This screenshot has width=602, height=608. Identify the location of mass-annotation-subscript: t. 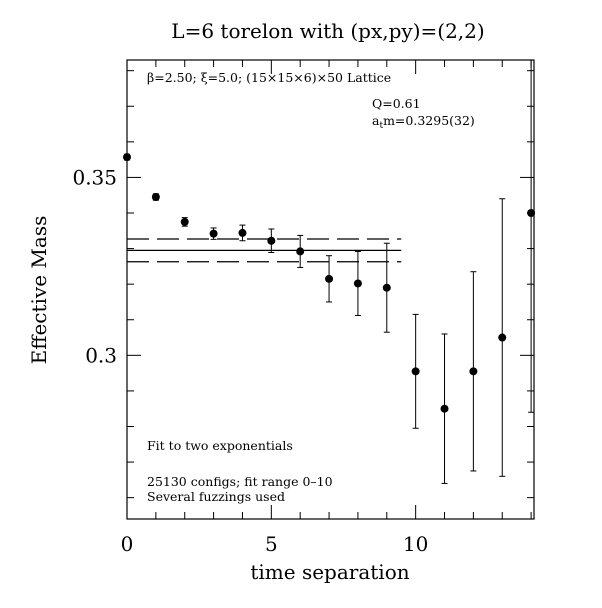
(381, 126).